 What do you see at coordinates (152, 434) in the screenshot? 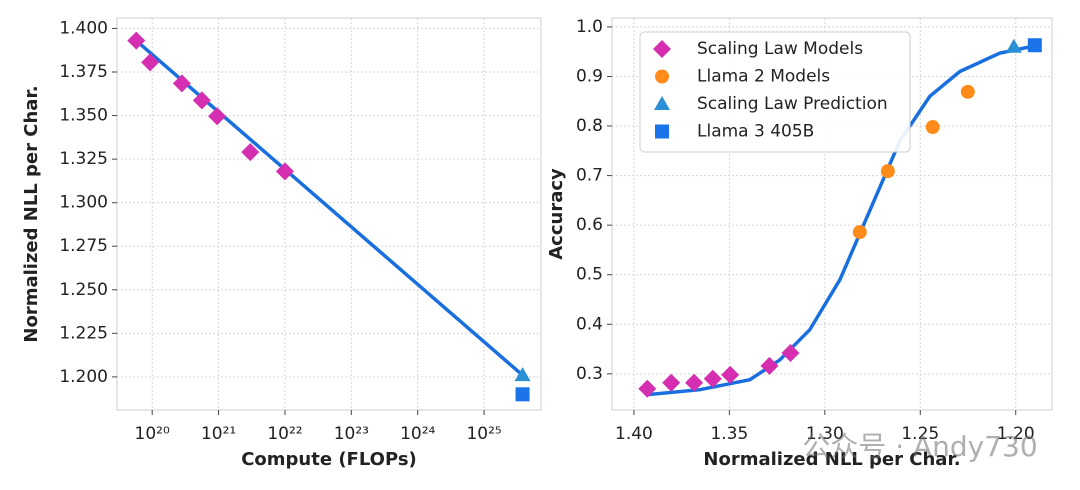
I see `x-tick-label: 10²⁰` at bounding box center [152, 434].